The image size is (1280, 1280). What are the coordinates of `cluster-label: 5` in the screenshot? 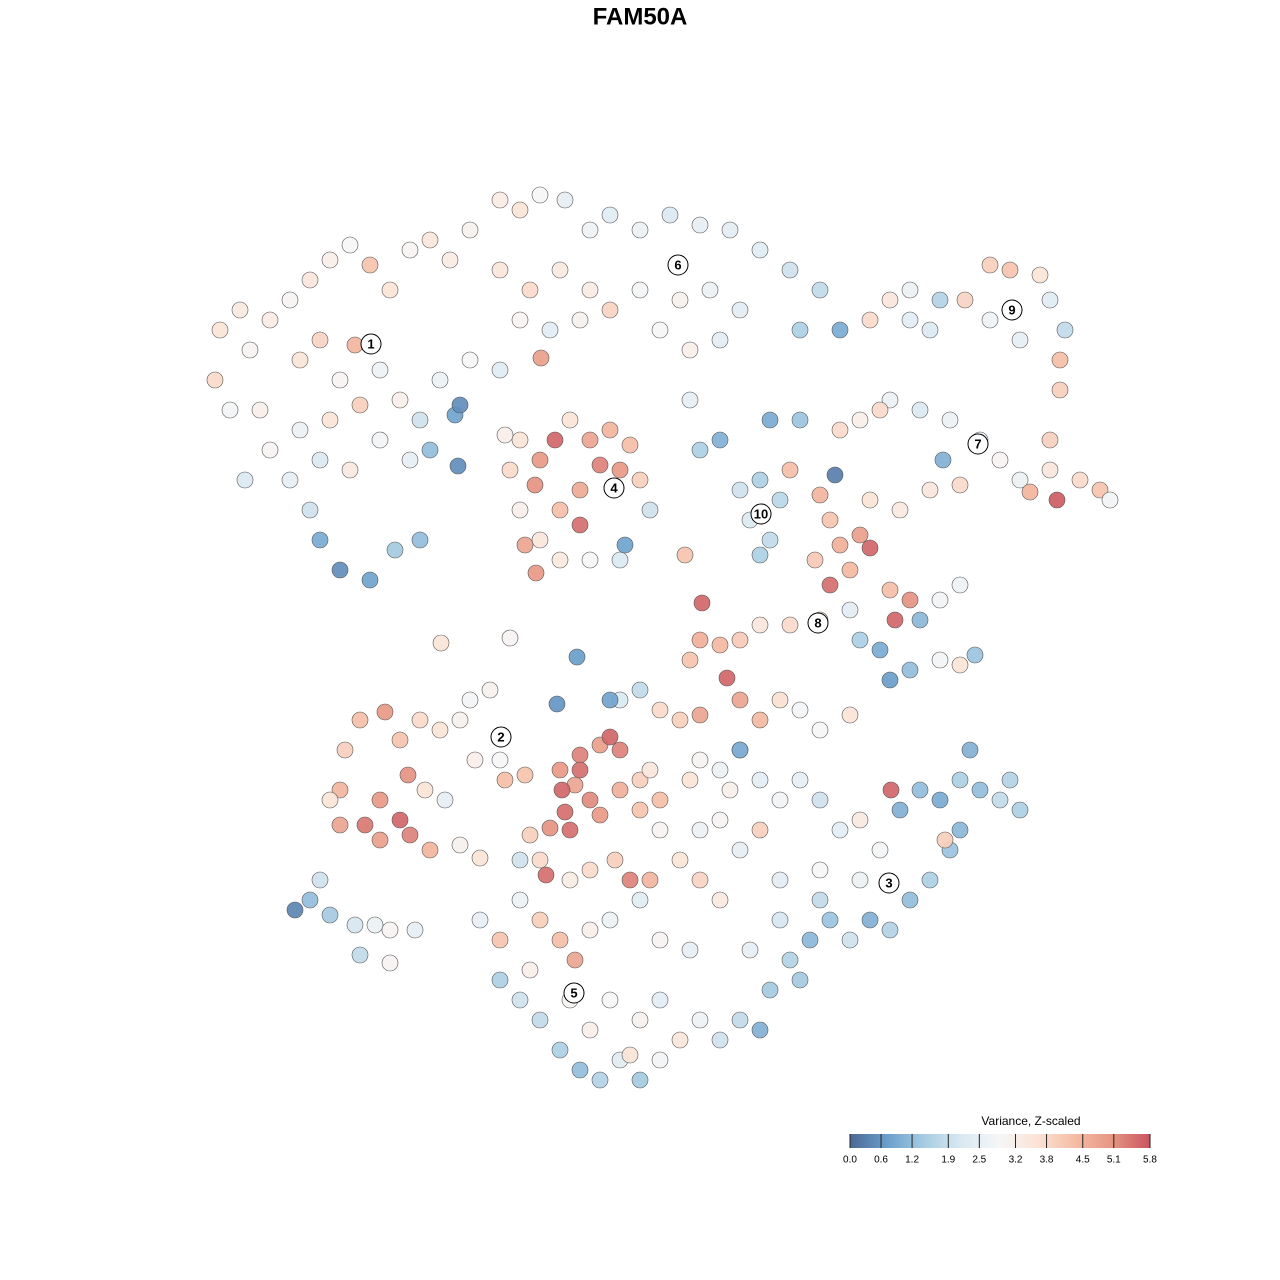 It's located at (573, 992).